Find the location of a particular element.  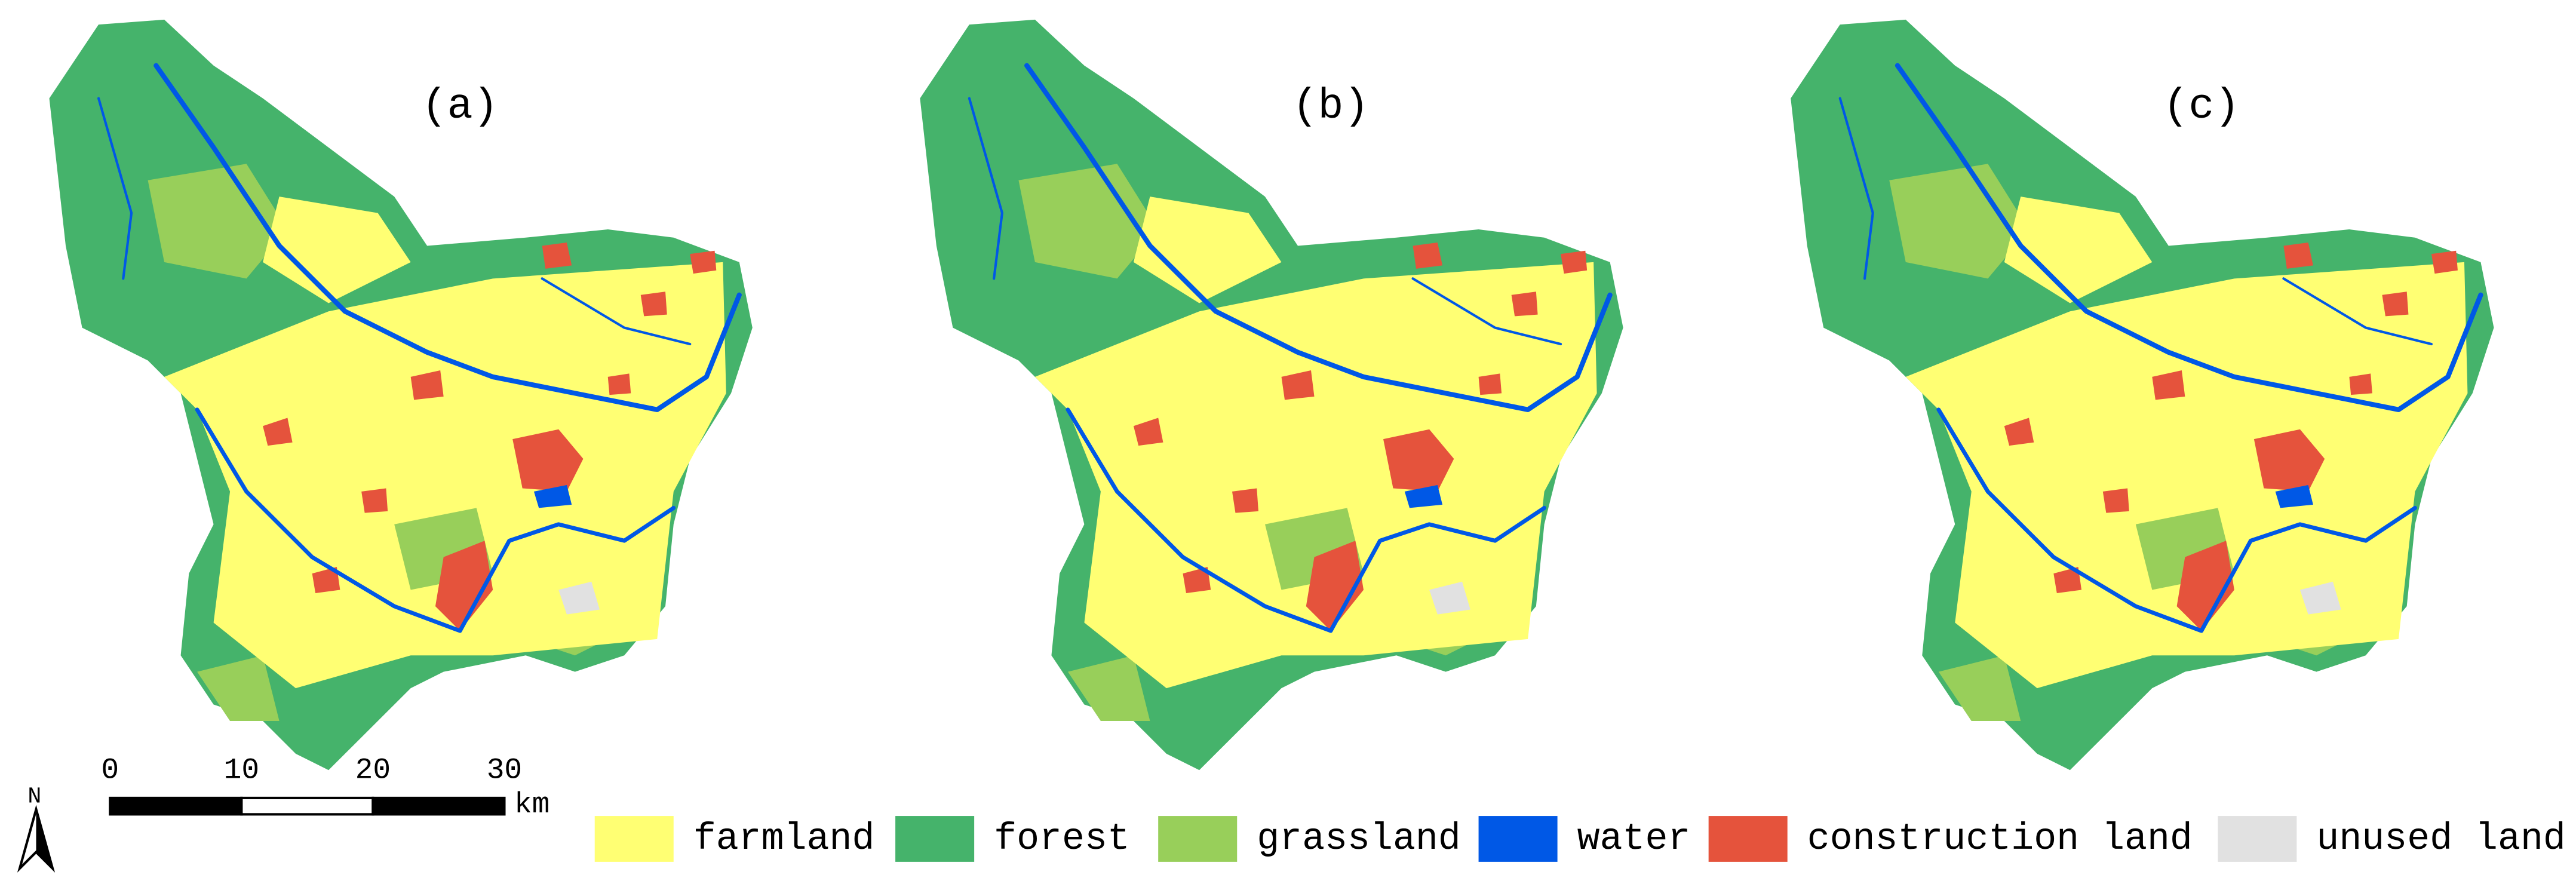

scale-label: 0 is located at coordinates (110, 770).